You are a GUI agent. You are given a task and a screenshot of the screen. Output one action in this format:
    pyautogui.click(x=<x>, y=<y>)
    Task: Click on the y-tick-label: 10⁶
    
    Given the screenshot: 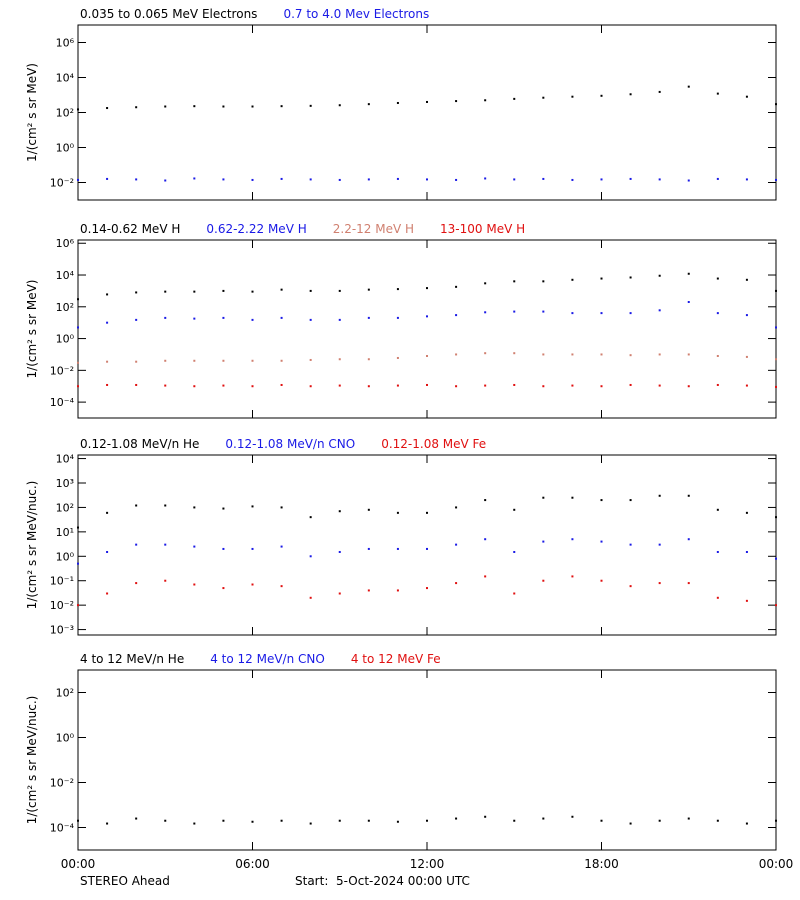 What is the action you would take?
    pyautogui.click(x=65, y=43)
    